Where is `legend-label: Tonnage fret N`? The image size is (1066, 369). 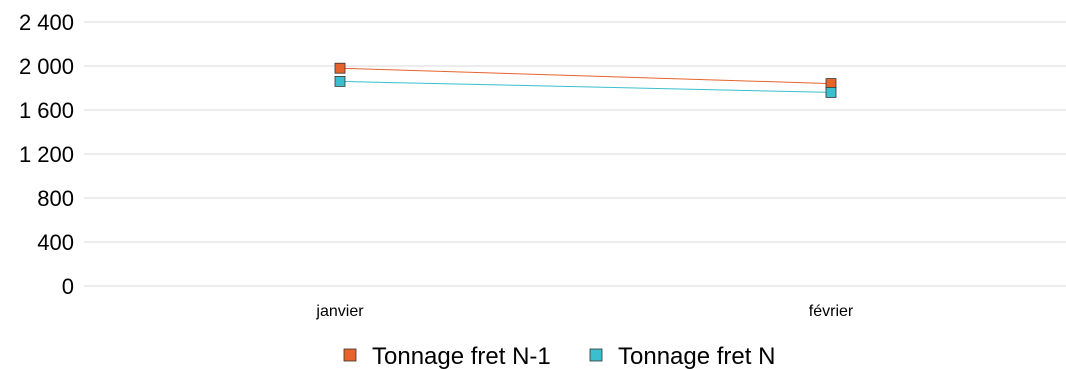
legend-label: Tonnage fret N is located at coordinates (696, 356).